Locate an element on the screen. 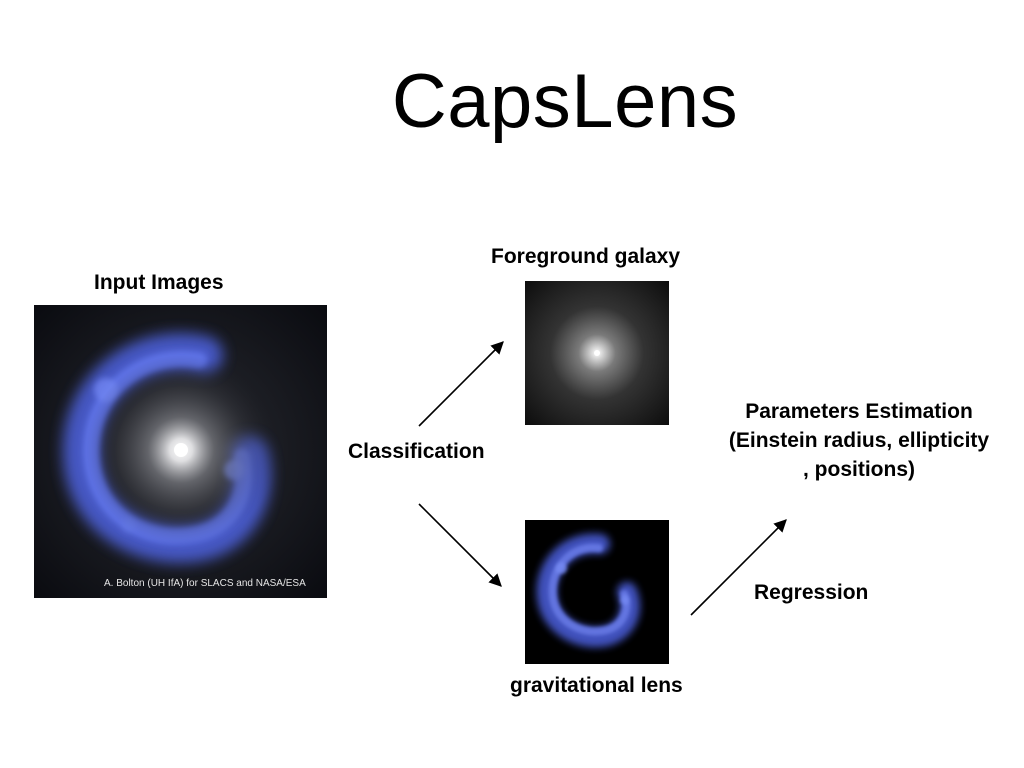 The image size is (1024, 768). regression-label: Regression is located at coordinates (811, 592).